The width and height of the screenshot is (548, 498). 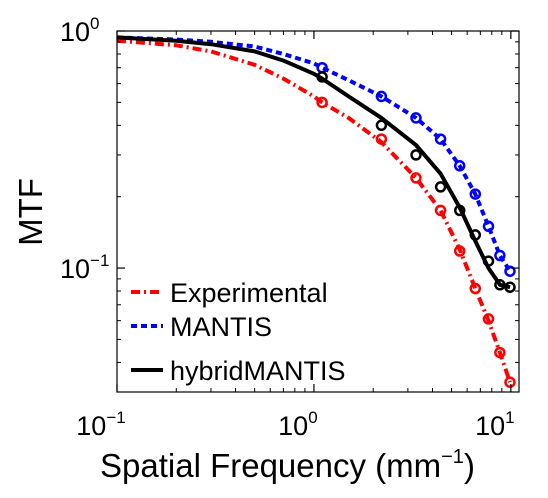 I want to click on legend: Experimental MANTIS hybridMANTIS, so click(x=238, y=332).